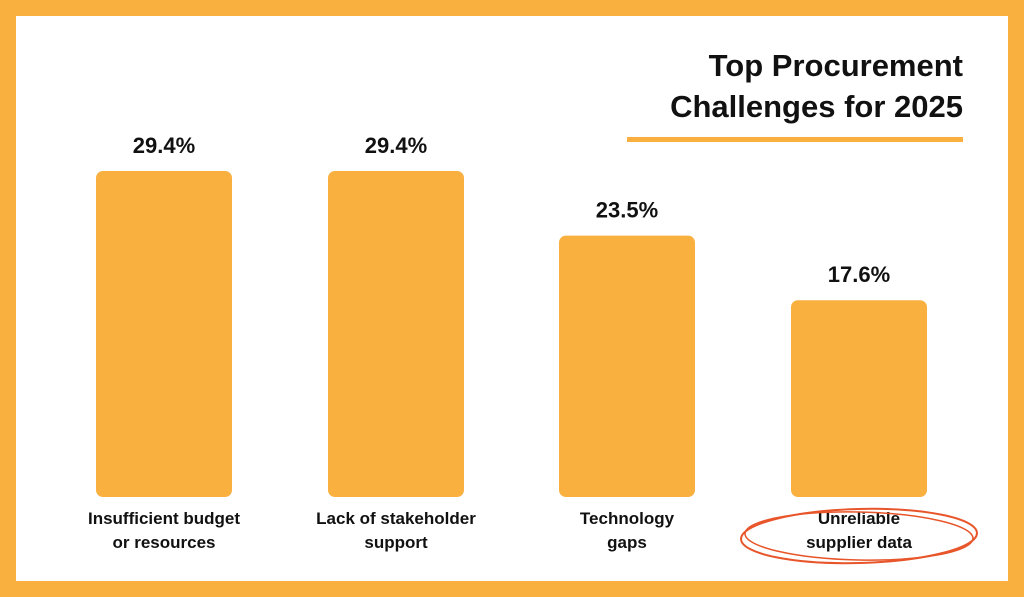 This screenshot has height=597, width=1024. What do you see at coordinates (795, 139) in the screenshot?
I see `title-underline` at bounding box center [795, 139].